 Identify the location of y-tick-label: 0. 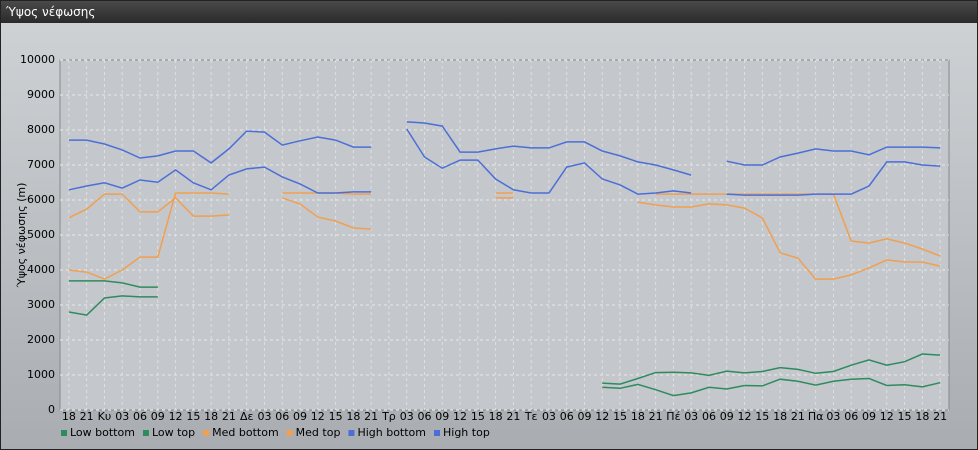
(51, 409).